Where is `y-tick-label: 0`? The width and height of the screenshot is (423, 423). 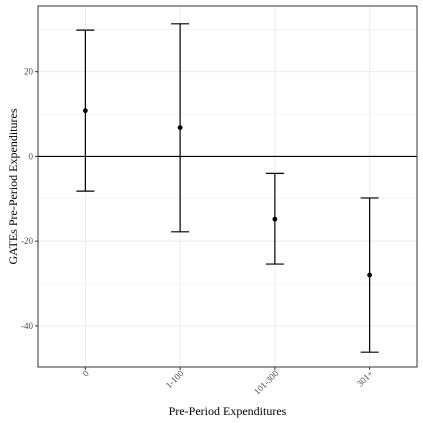 y-tick-label: 0 is located at coordinates (31, 156).